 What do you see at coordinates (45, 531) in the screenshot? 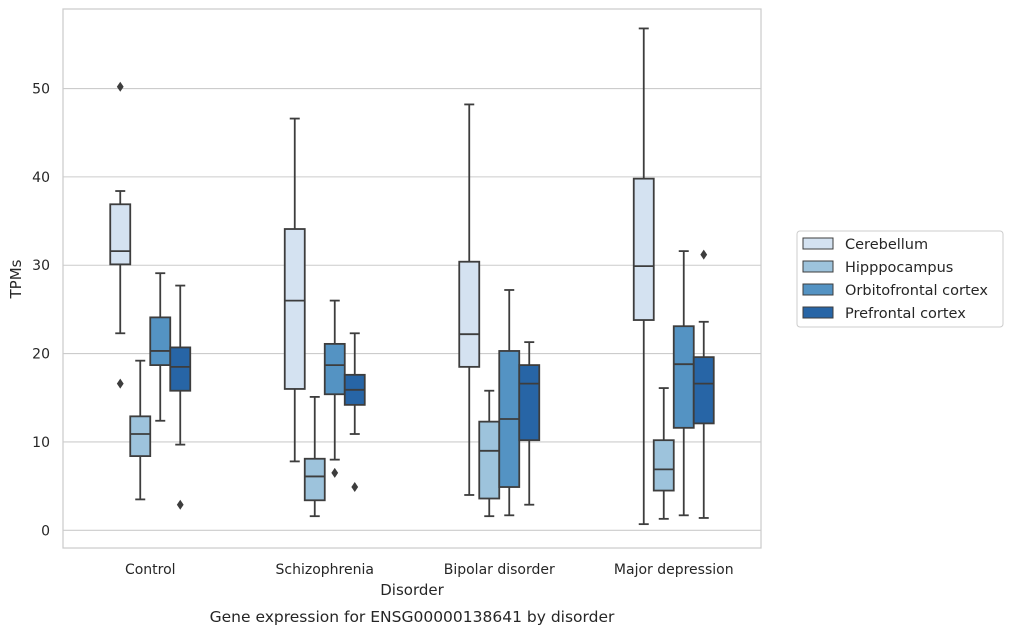
I see `y-tick-label: 0` at bounding box center [45, 531].